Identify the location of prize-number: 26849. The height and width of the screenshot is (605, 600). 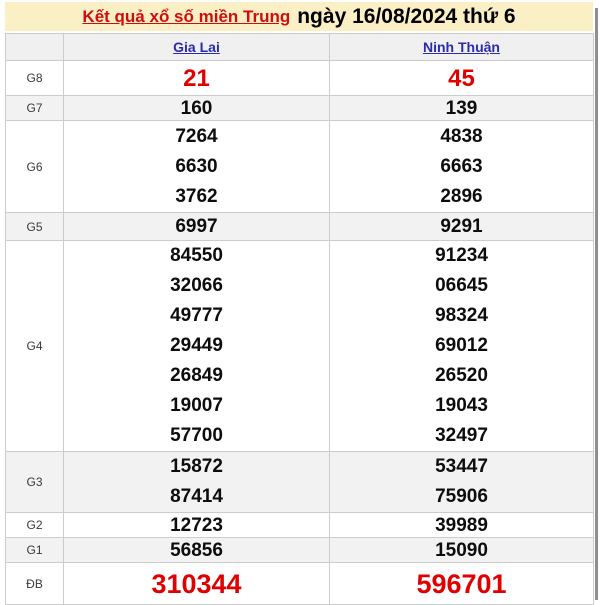
(196, 375).